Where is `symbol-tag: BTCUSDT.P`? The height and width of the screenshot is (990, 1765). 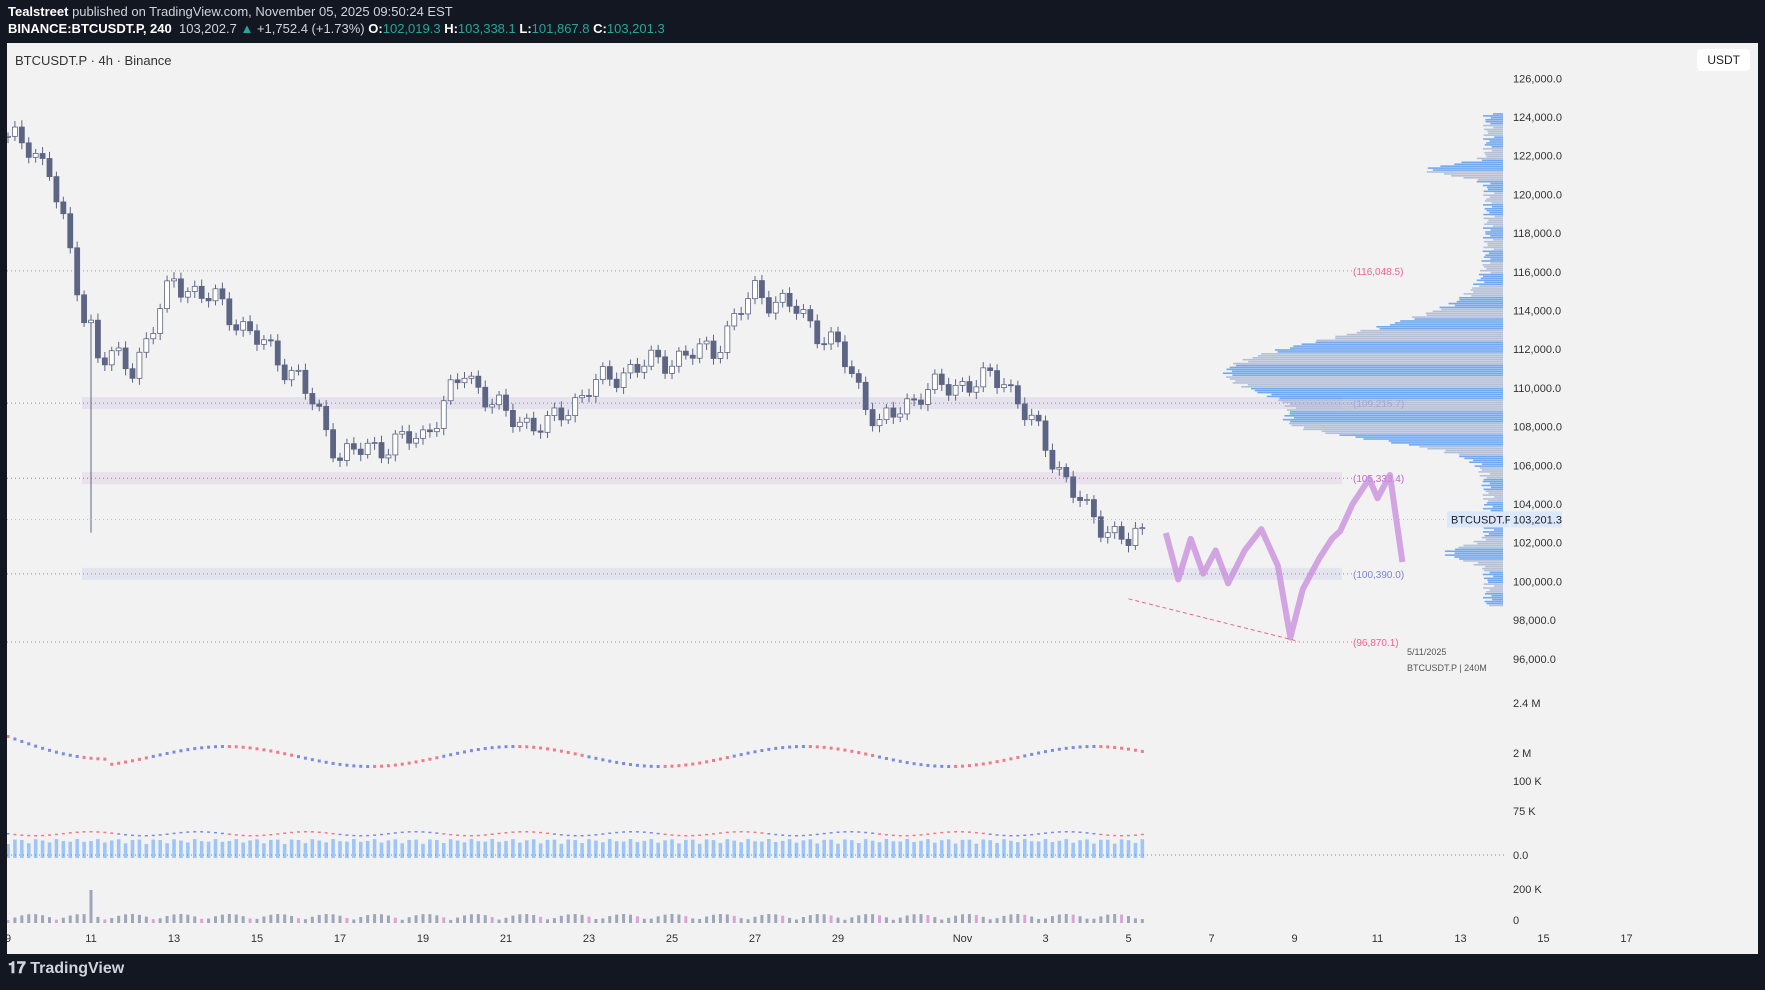 symbol-tag: BTCUSDT.P is located at coordinates (1481, 520).